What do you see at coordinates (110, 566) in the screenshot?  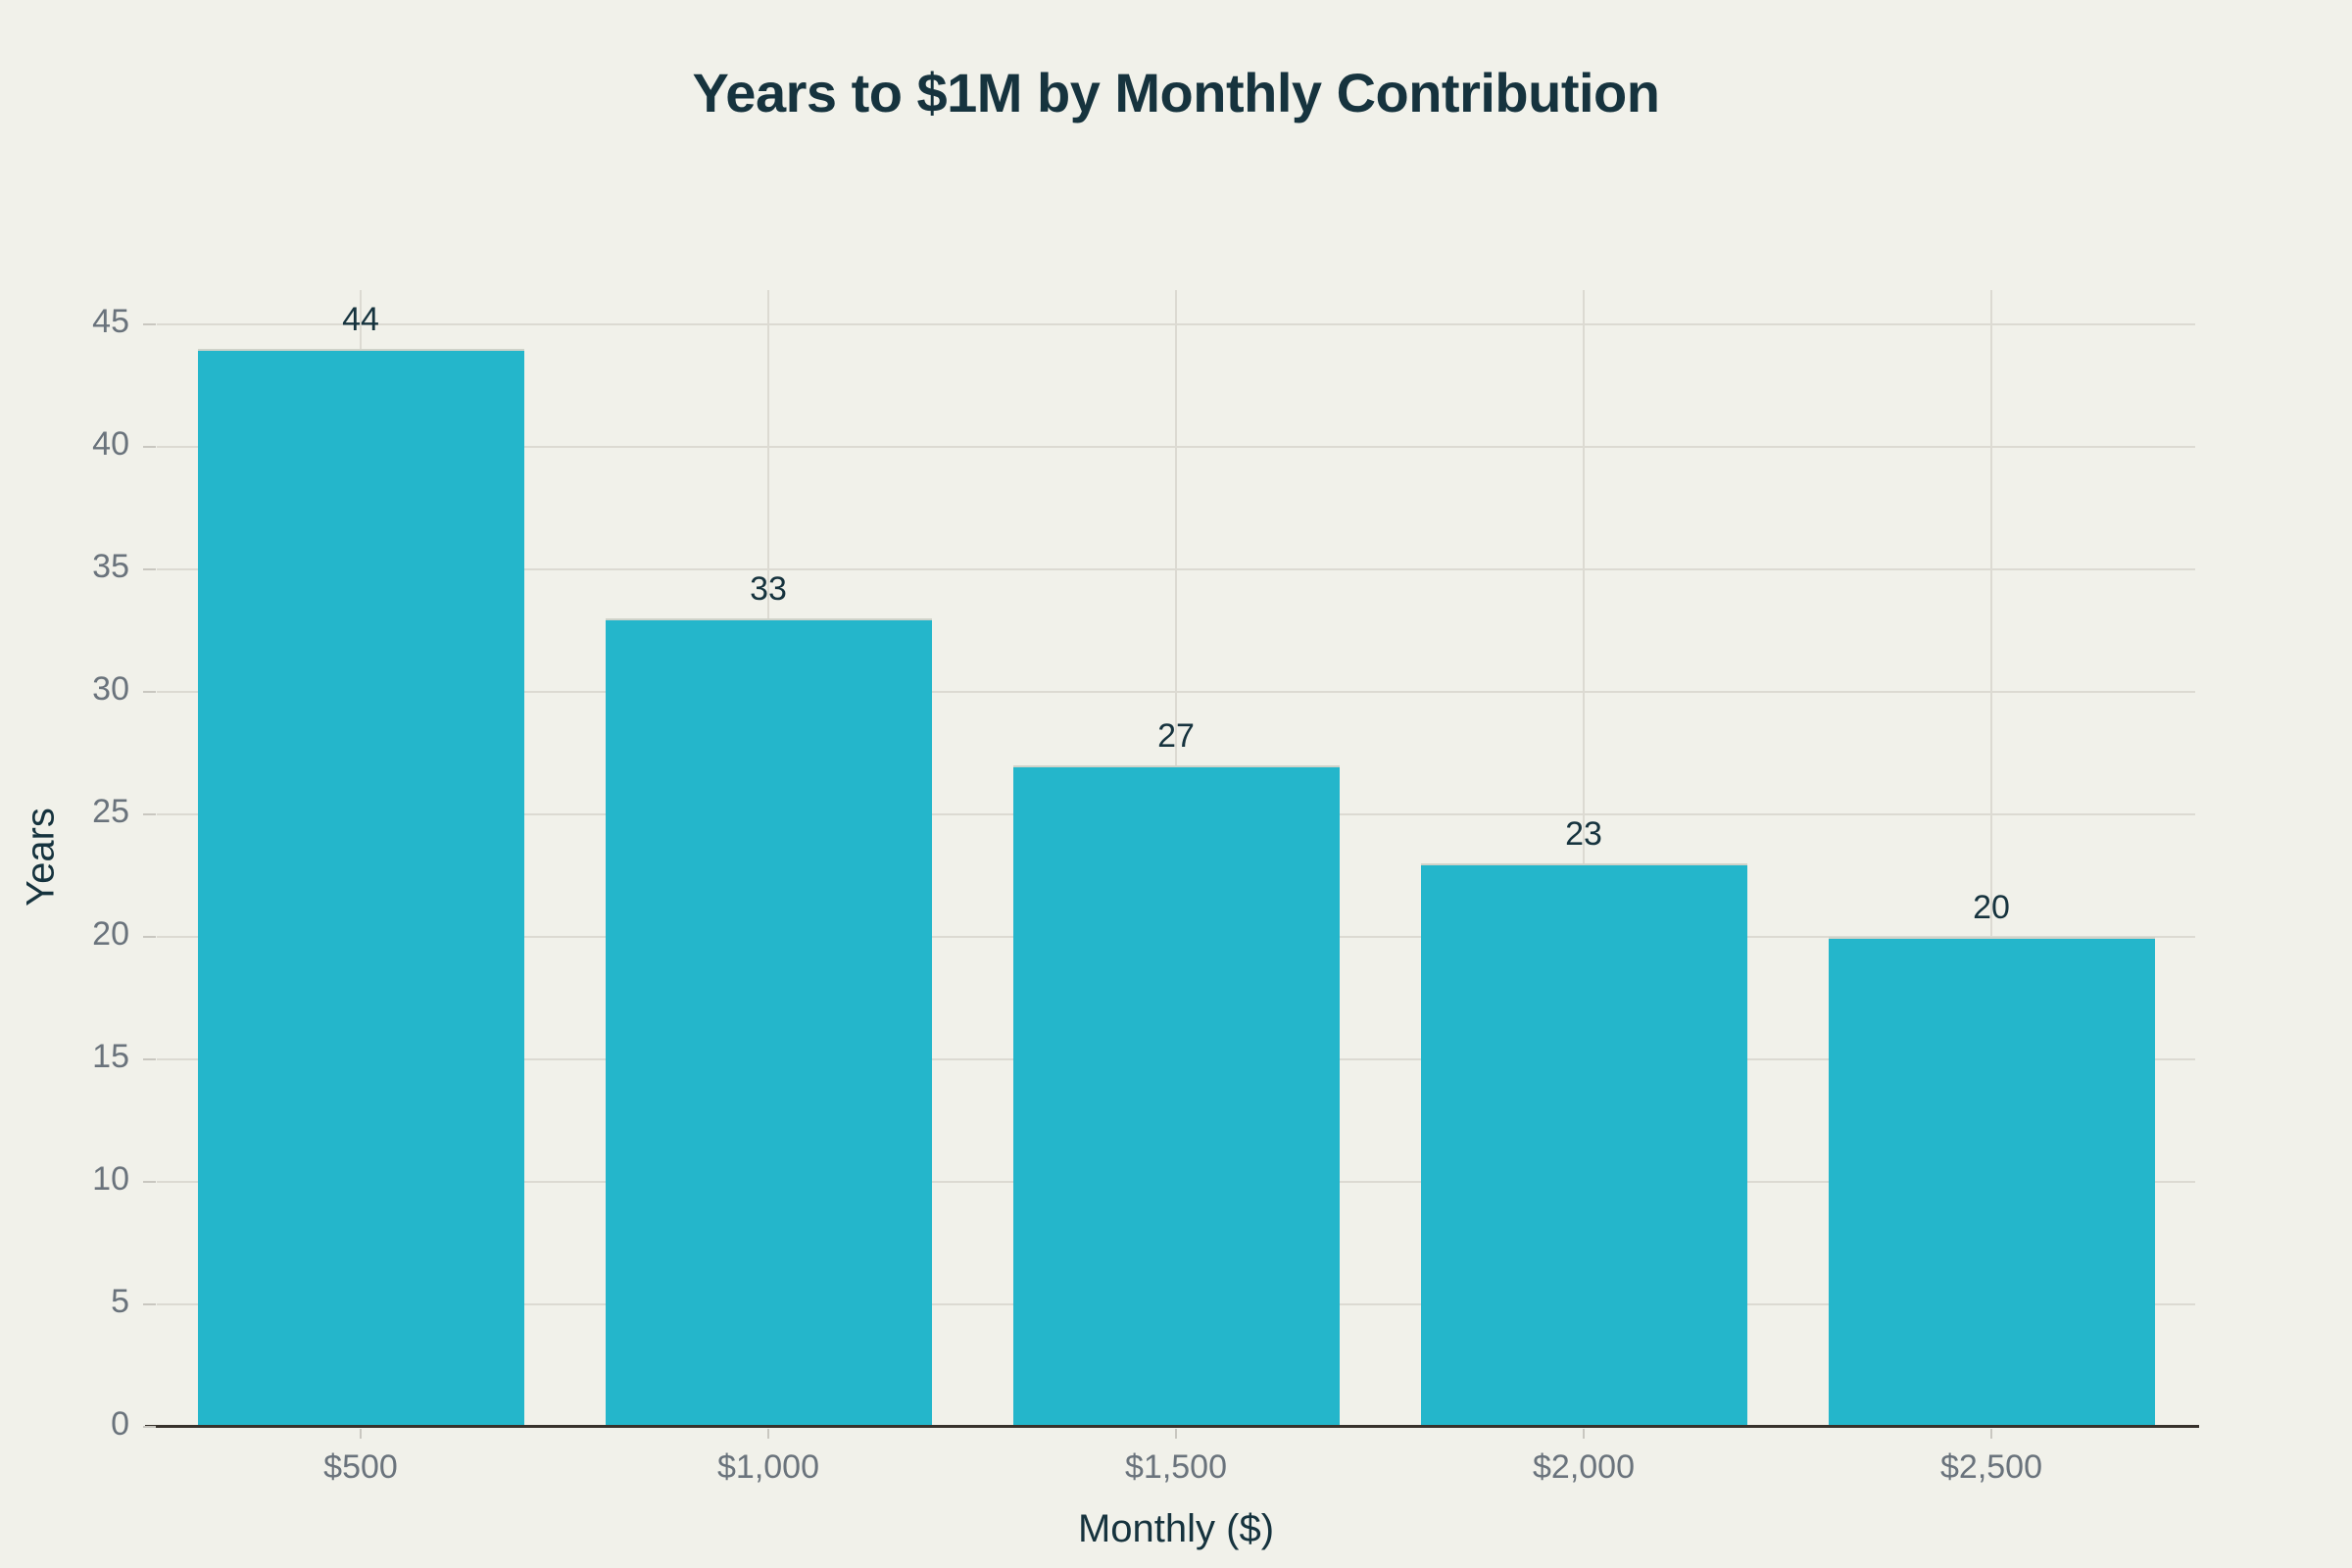 I see `y-tick-label: 35` at bounding box center [110, 566].